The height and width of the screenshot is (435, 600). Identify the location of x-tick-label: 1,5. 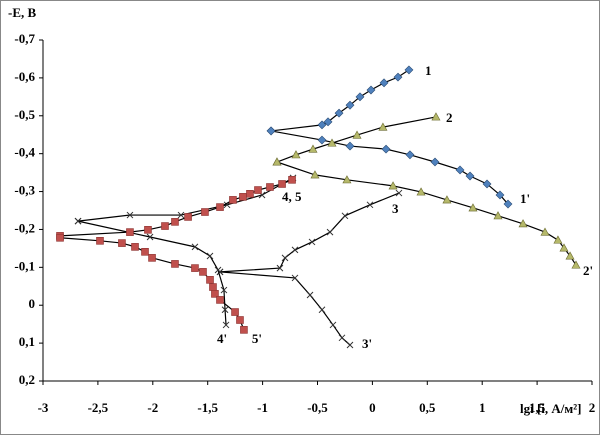
(537, 407).